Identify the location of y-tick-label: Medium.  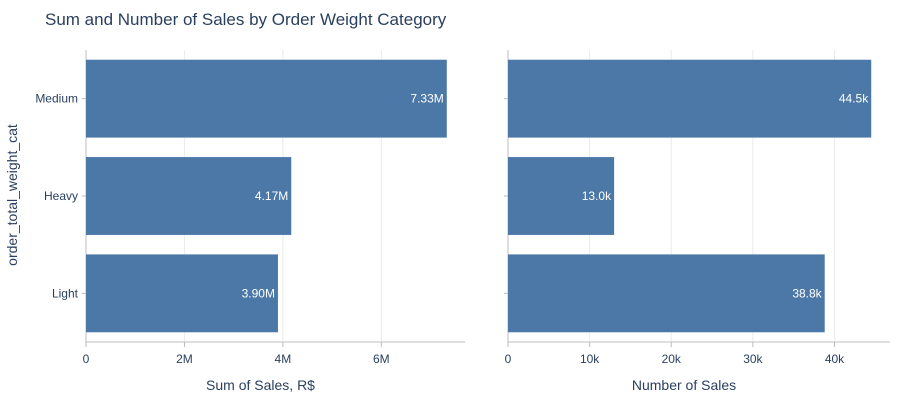
(56, 99).